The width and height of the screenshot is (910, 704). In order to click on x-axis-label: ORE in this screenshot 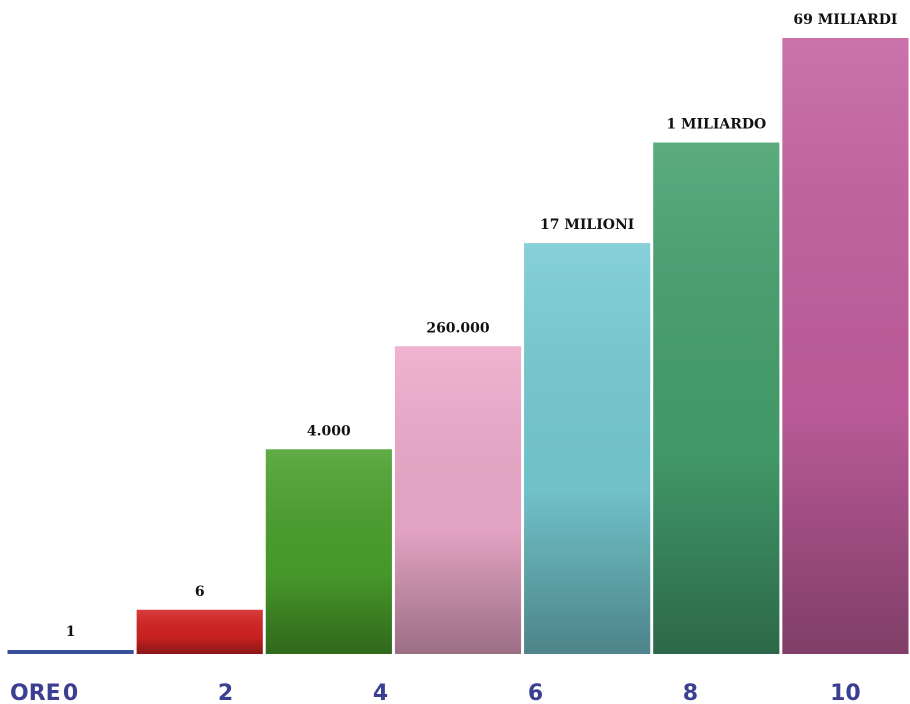, I will do `click(35, 692)`.